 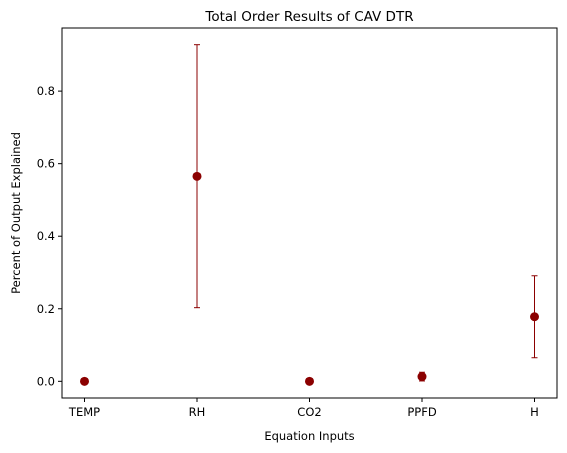 I want to click on y-tick-label: 0.0, so click(x=46, y=381).